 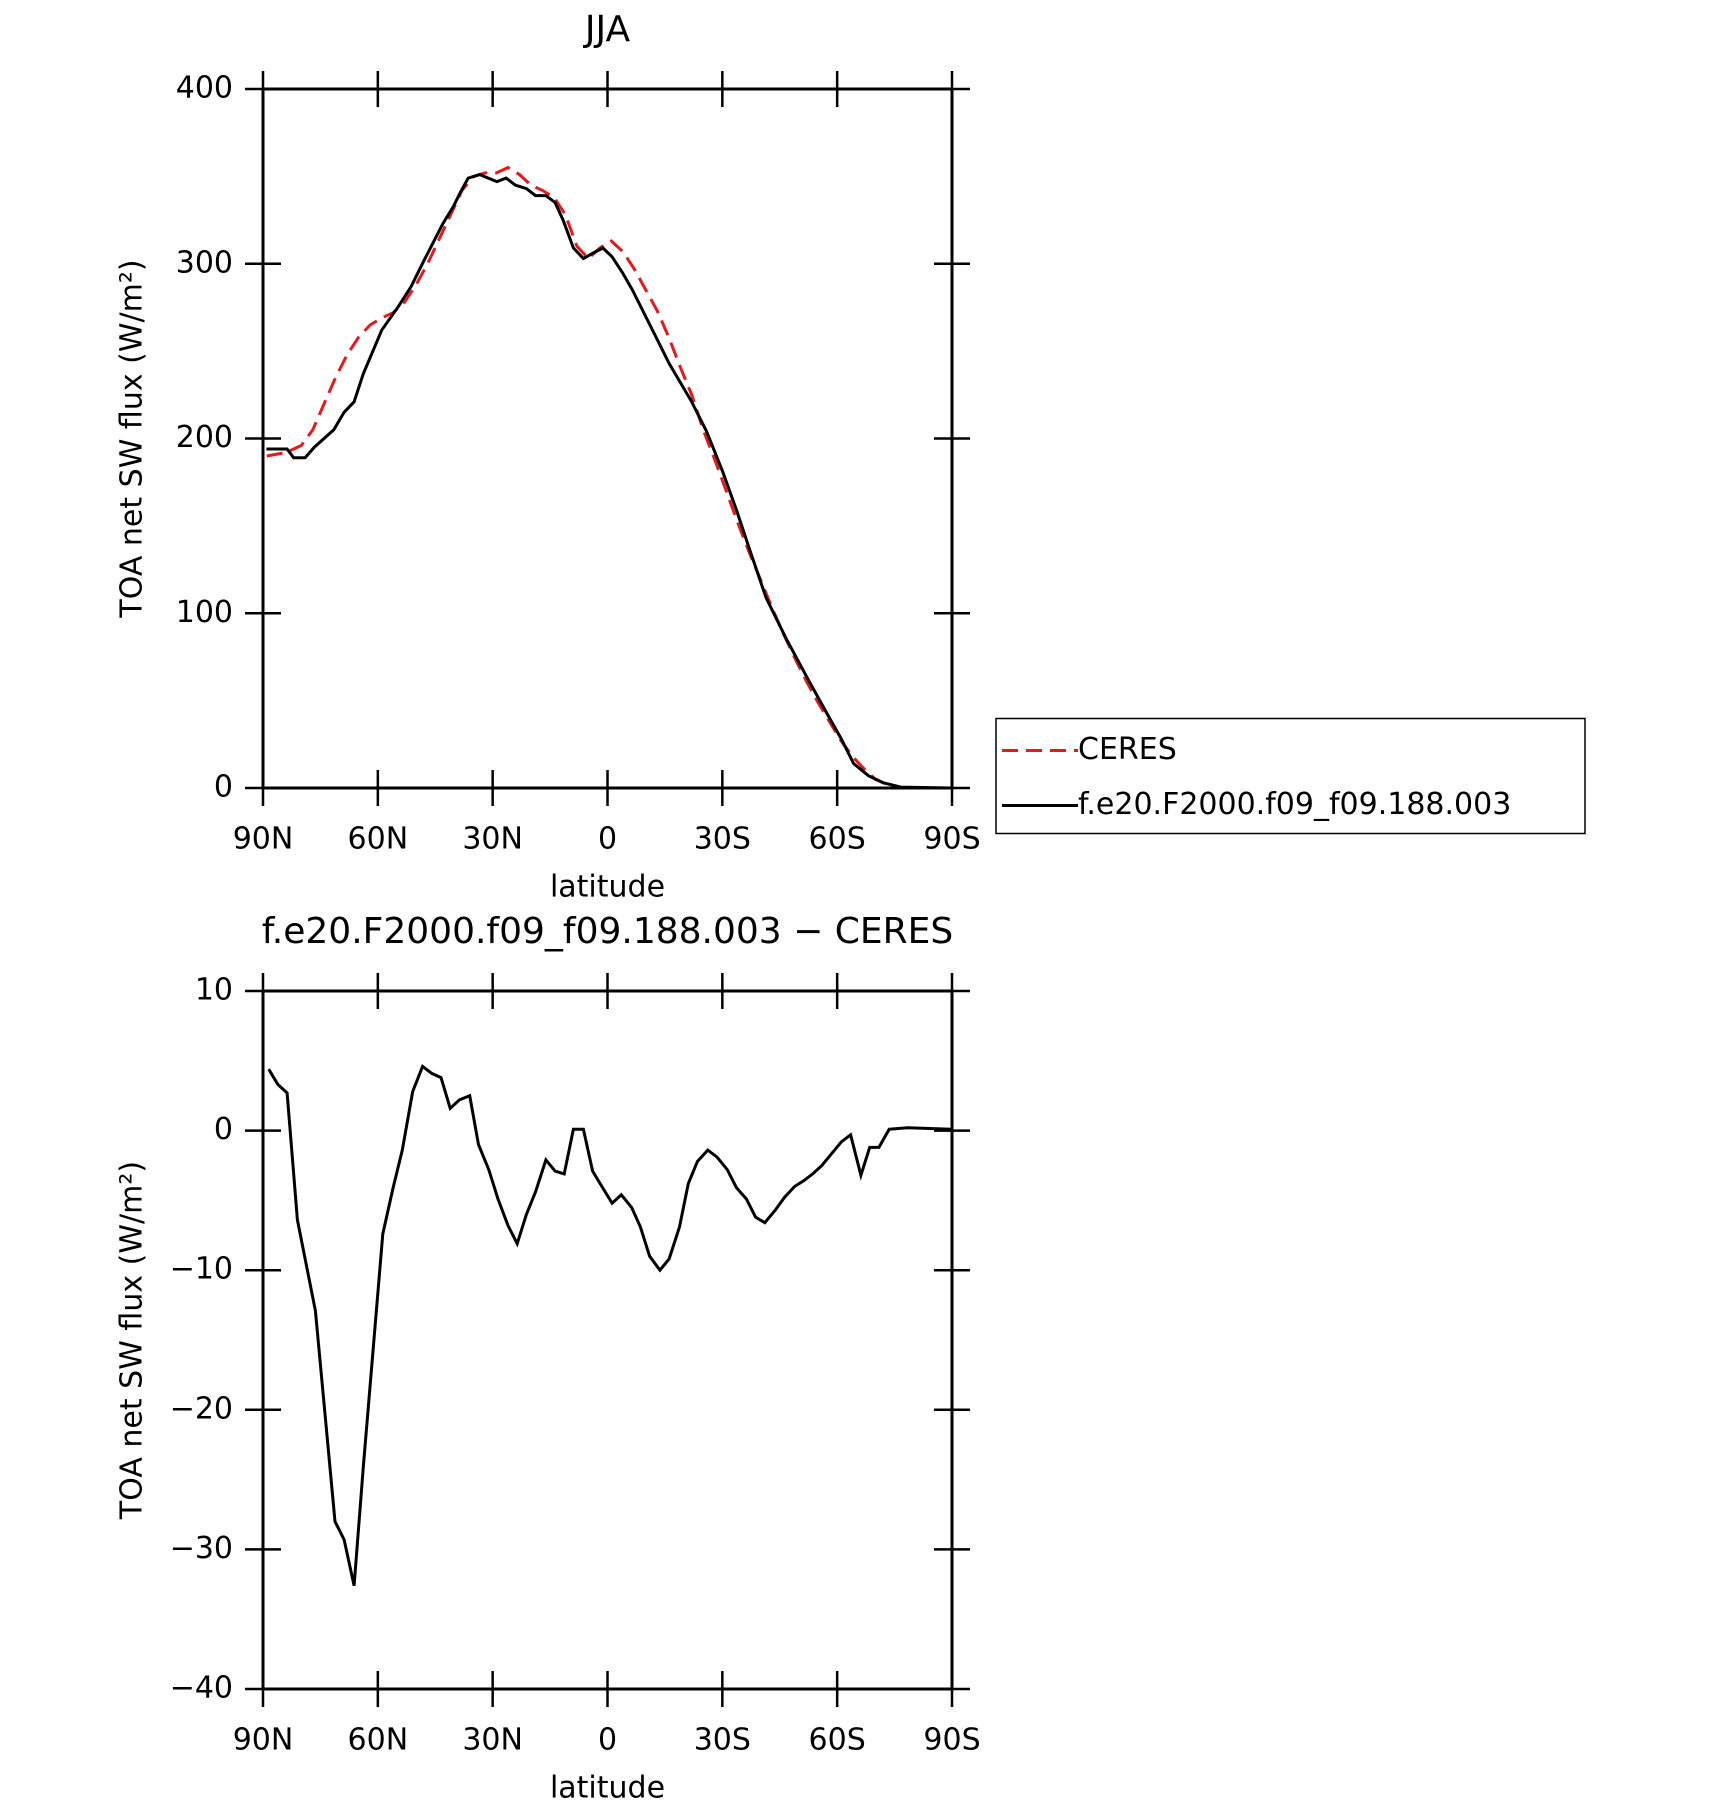 I want to click on y-tick-label: −40, so click(x=201, y=1688).